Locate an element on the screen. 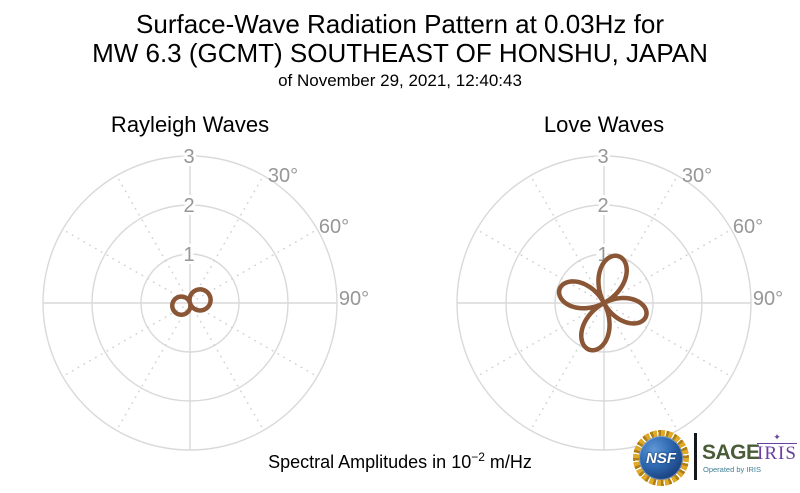 Image resolution: width=800 pixels, height=493 pixels. iris-rule: ✦ is located at coordinates (777, 438).